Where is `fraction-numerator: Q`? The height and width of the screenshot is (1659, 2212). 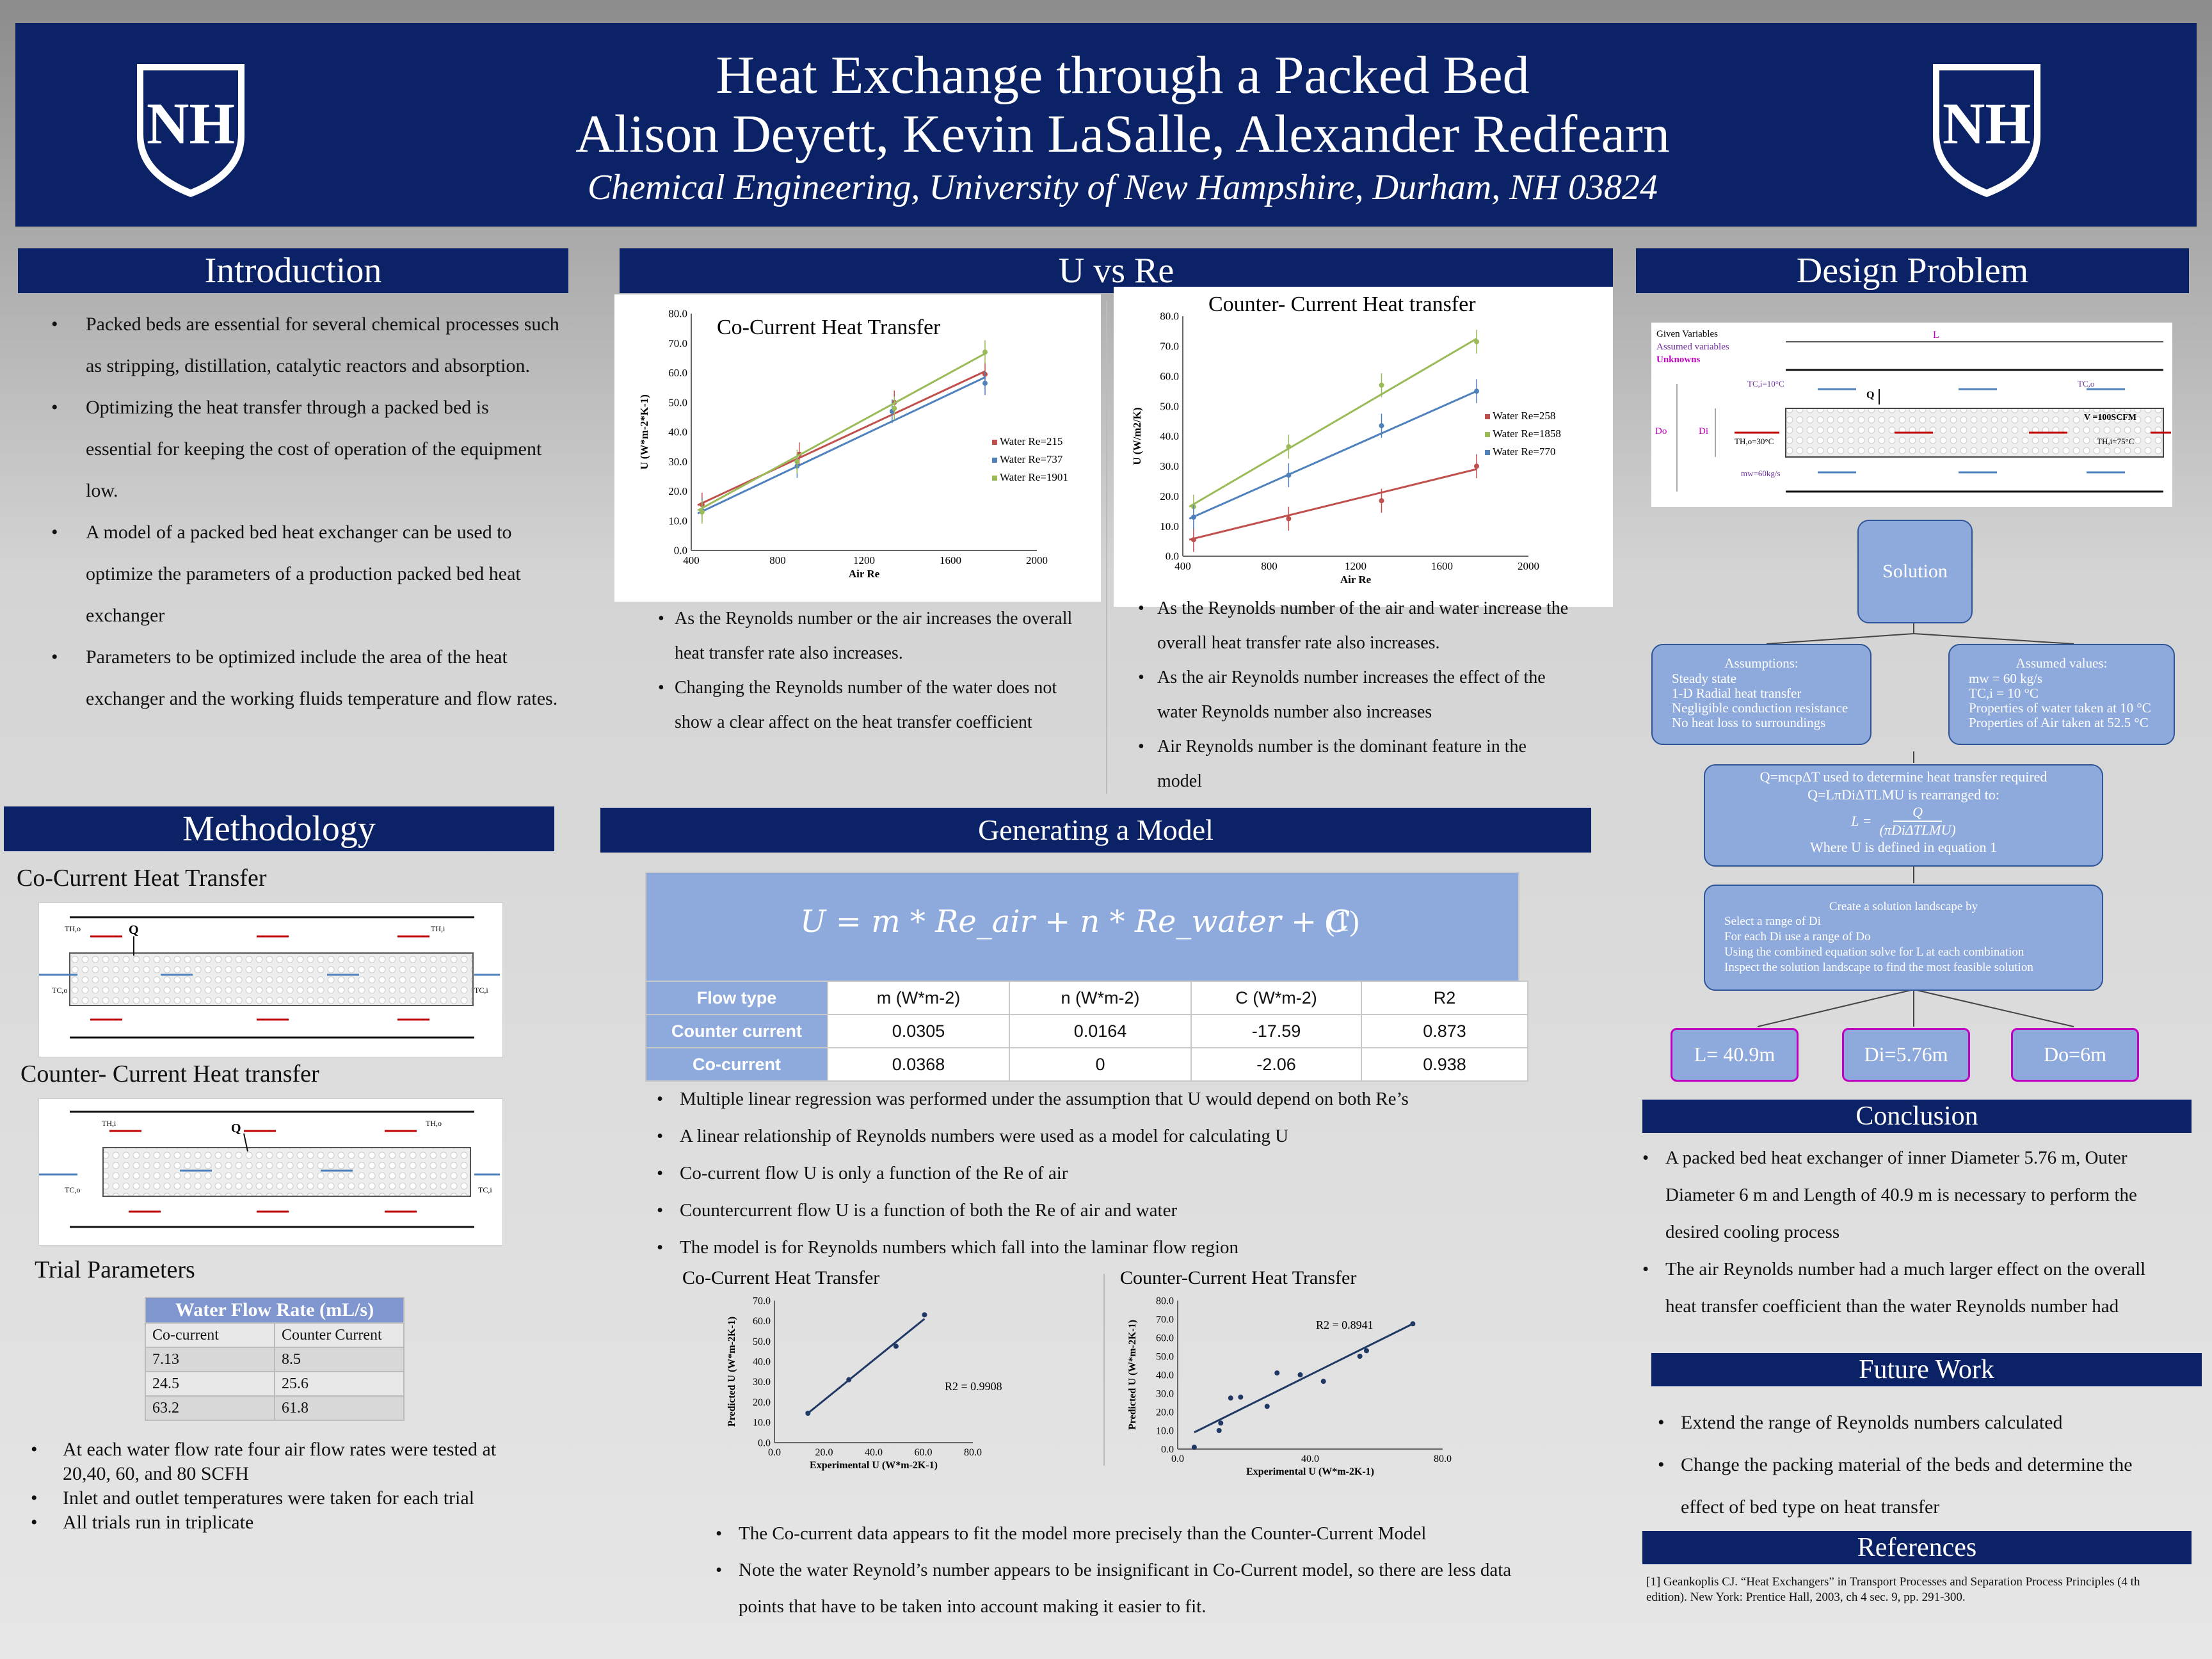
fraction-numerator: Q is located at coordinates (1918, 813).